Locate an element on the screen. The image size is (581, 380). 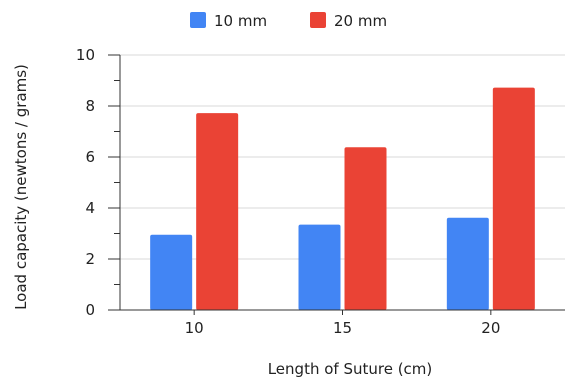
legend-item: 10 mm is located at coordinates (228, 21).